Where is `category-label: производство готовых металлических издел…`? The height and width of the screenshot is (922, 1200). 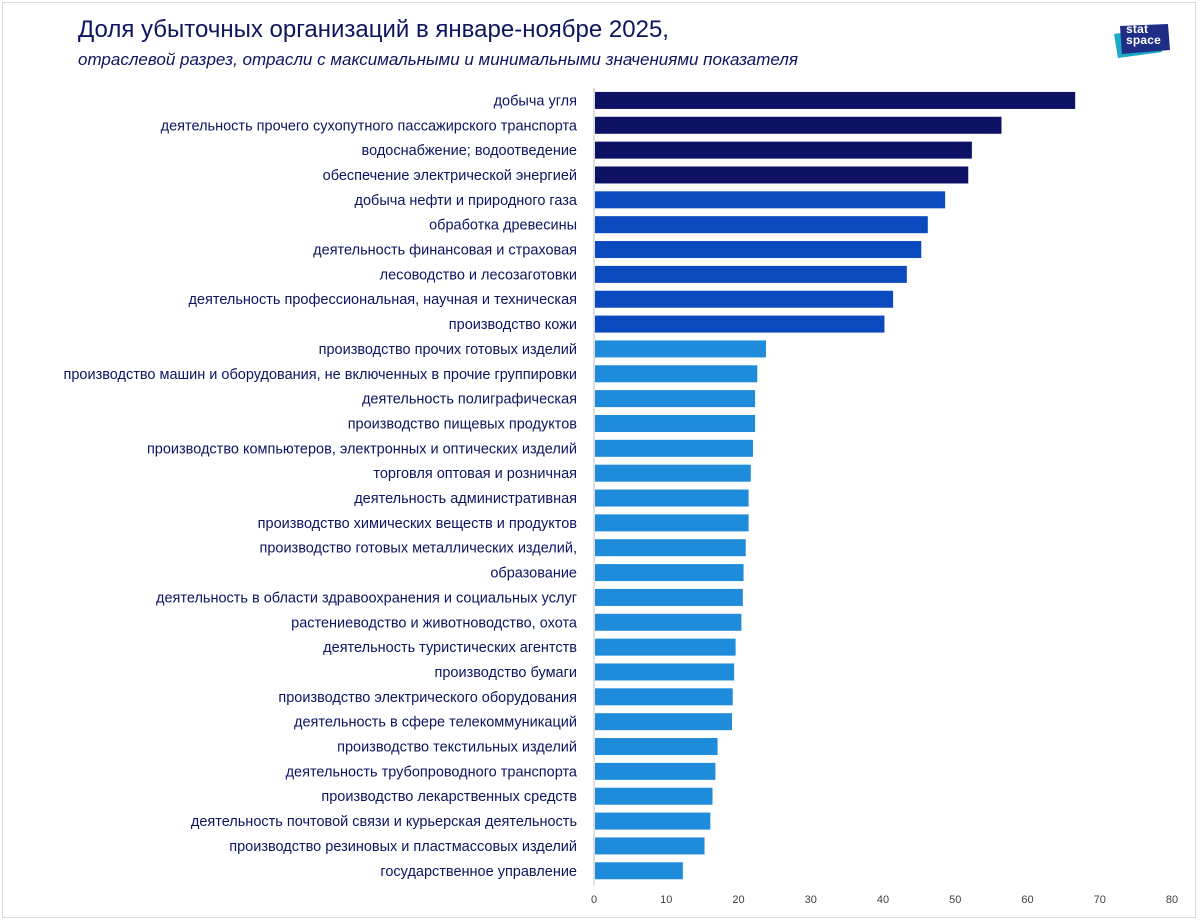
category-label: производство готовых металлических издел… is located at coordinates (418, 549).